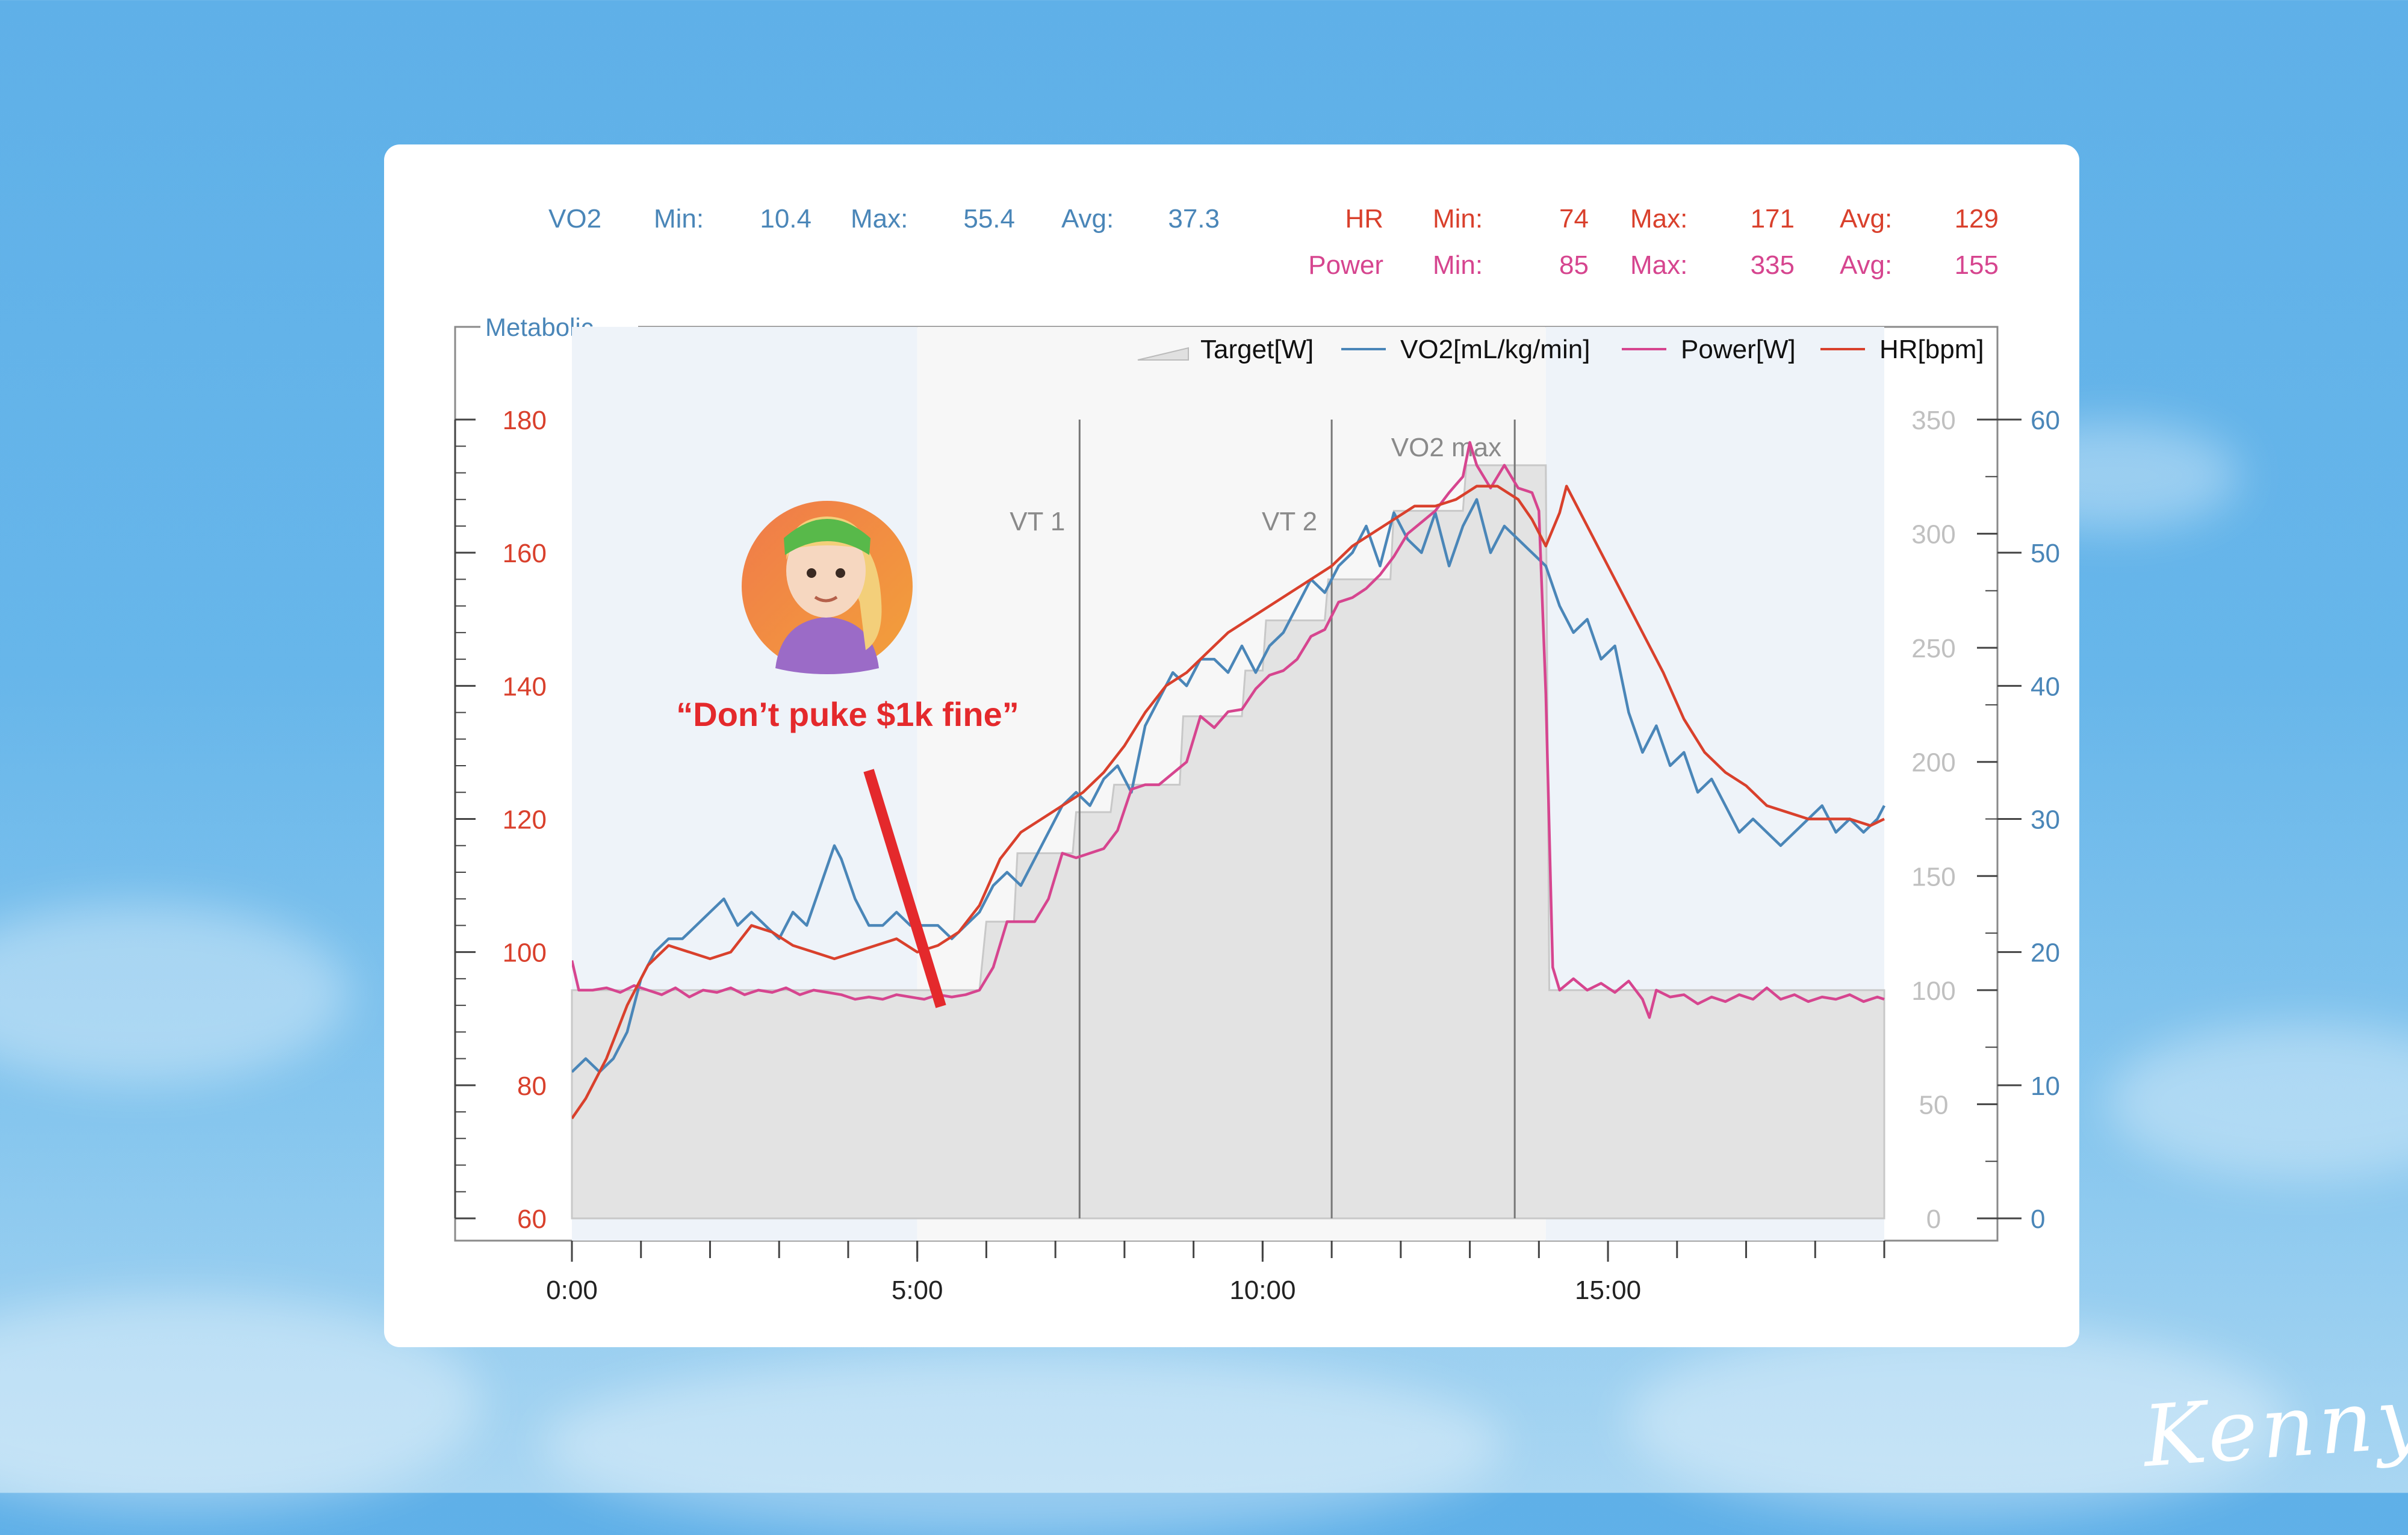 The width and height of the screenshot is (2408, 1535). I want to click on hr-tick-label: 100, so click(525, 953).